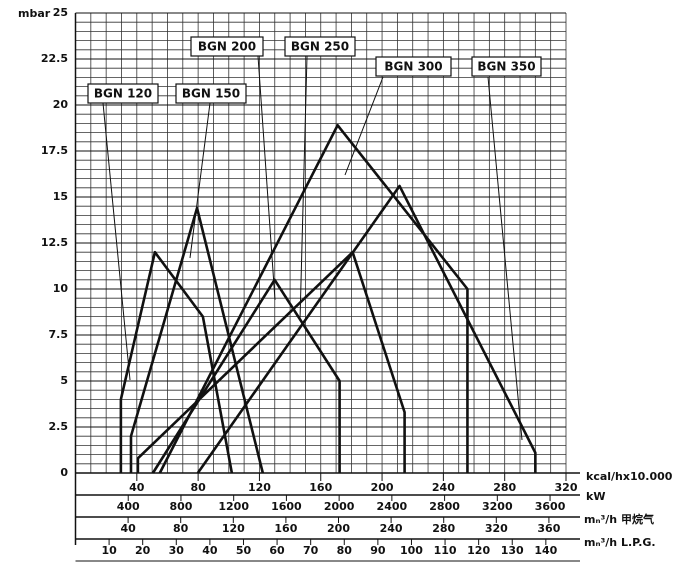 This screenshot has height=574, width=700. Describe the element at coordinates (619, 519) in the screenshot. I see `secondary-axis-label: mₙ³/h 甲烷气` at that location.